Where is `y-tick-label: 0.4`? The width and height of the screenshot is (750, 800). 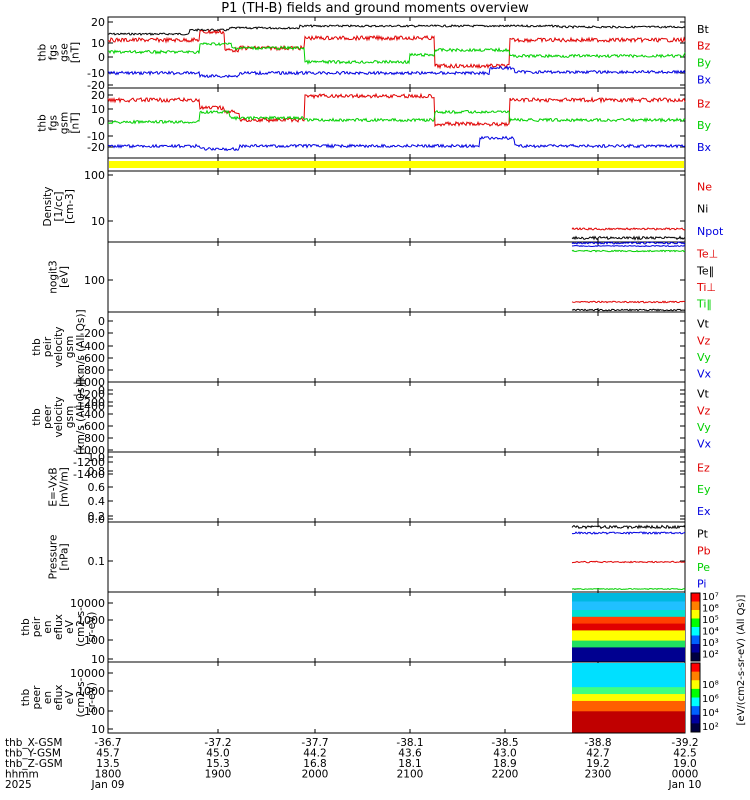 y-tick-label: 0.4 is located at coordinates (97, 501).